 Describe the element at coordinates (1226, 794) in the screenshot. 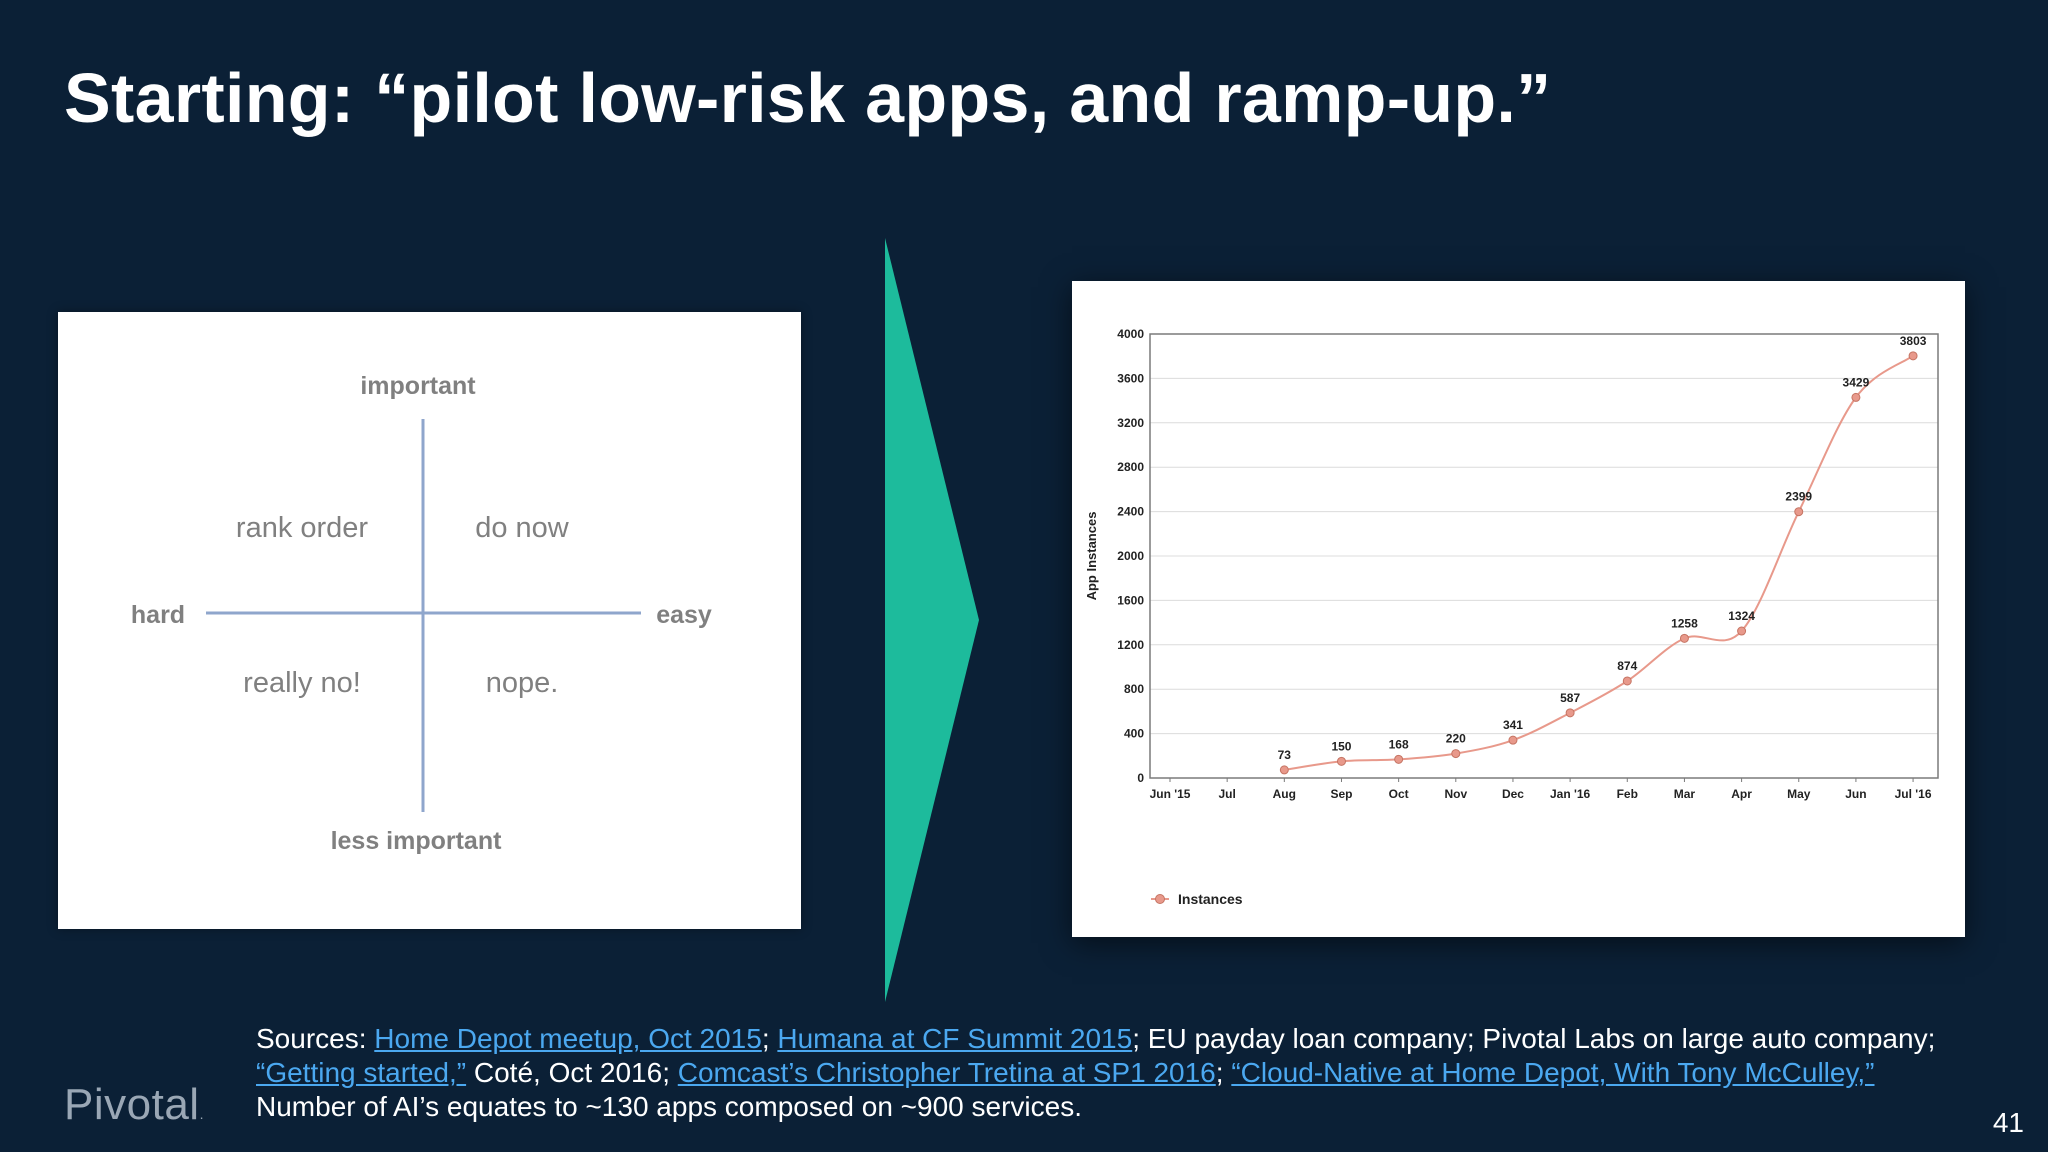

I see `x-tick-label: Jul` at that location.